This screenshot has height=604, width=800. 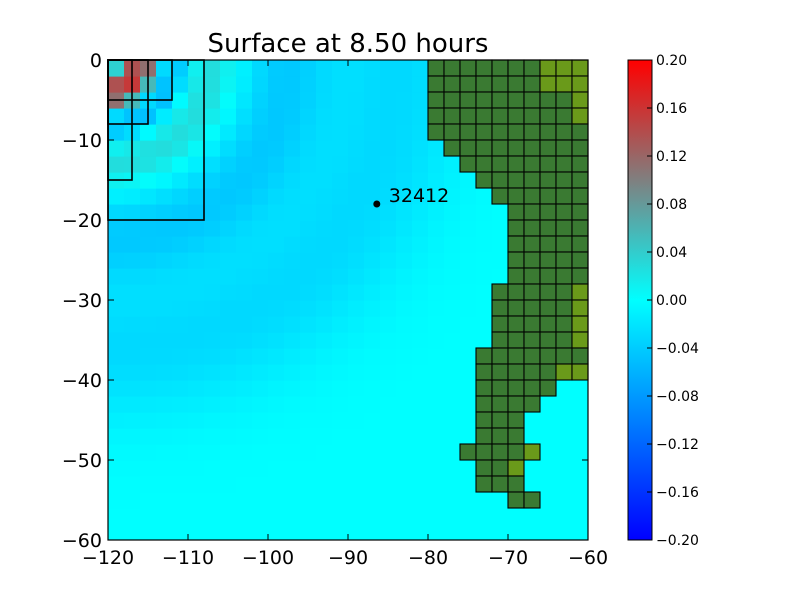 I want to click on chart-title: Surface at 8.50 hours, so click(x=348, y=44).